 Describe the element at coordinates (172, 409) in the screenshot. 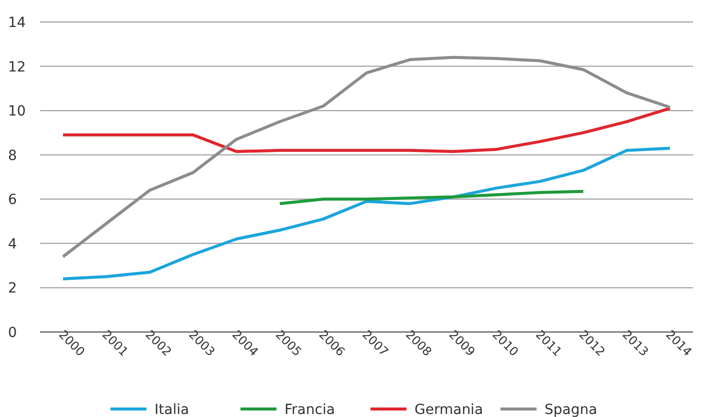

I see `legend-label: Italia` at that location.